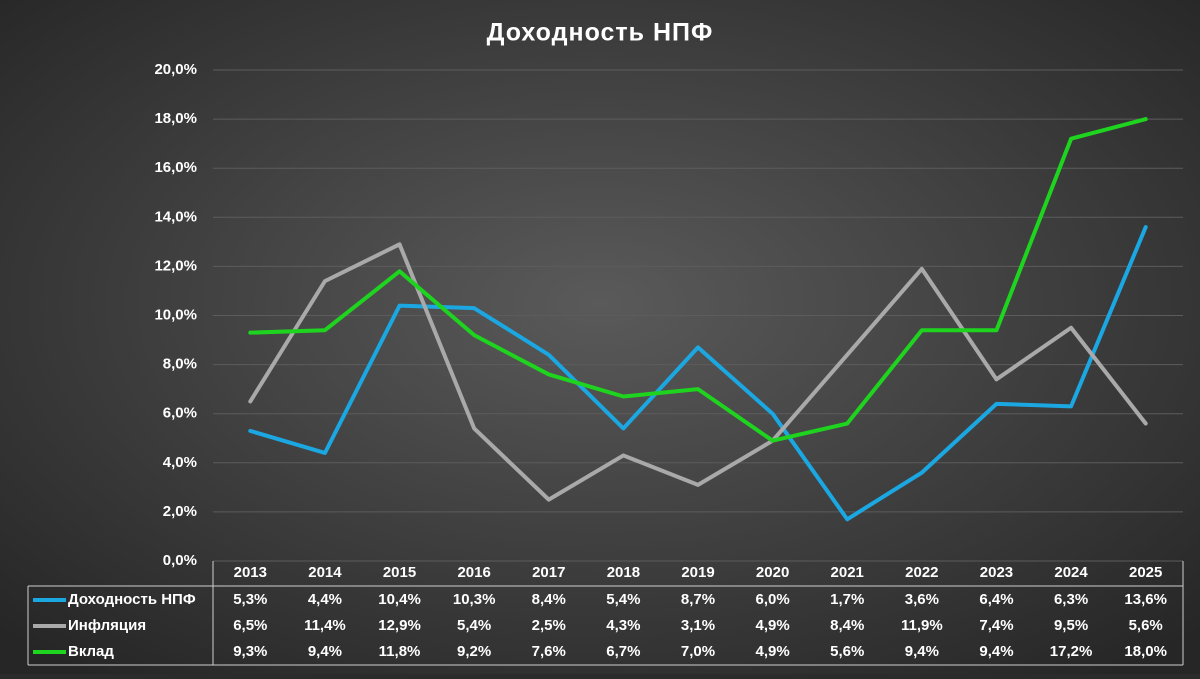  Describe the element at coordinates (250, 651) in the screenshot. I see `table-cell: 9,3%` at that location.